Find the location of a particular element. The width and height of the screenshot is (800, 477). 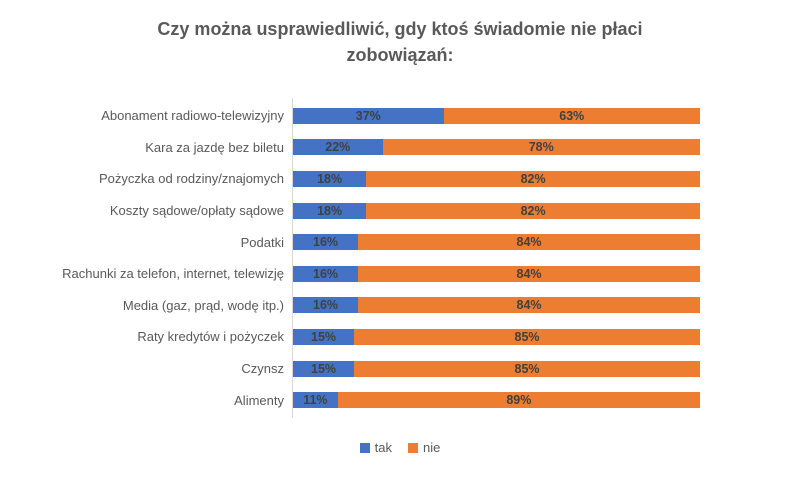

bar-row: Podatki 16% 84% is located at coordinates (350, 242).